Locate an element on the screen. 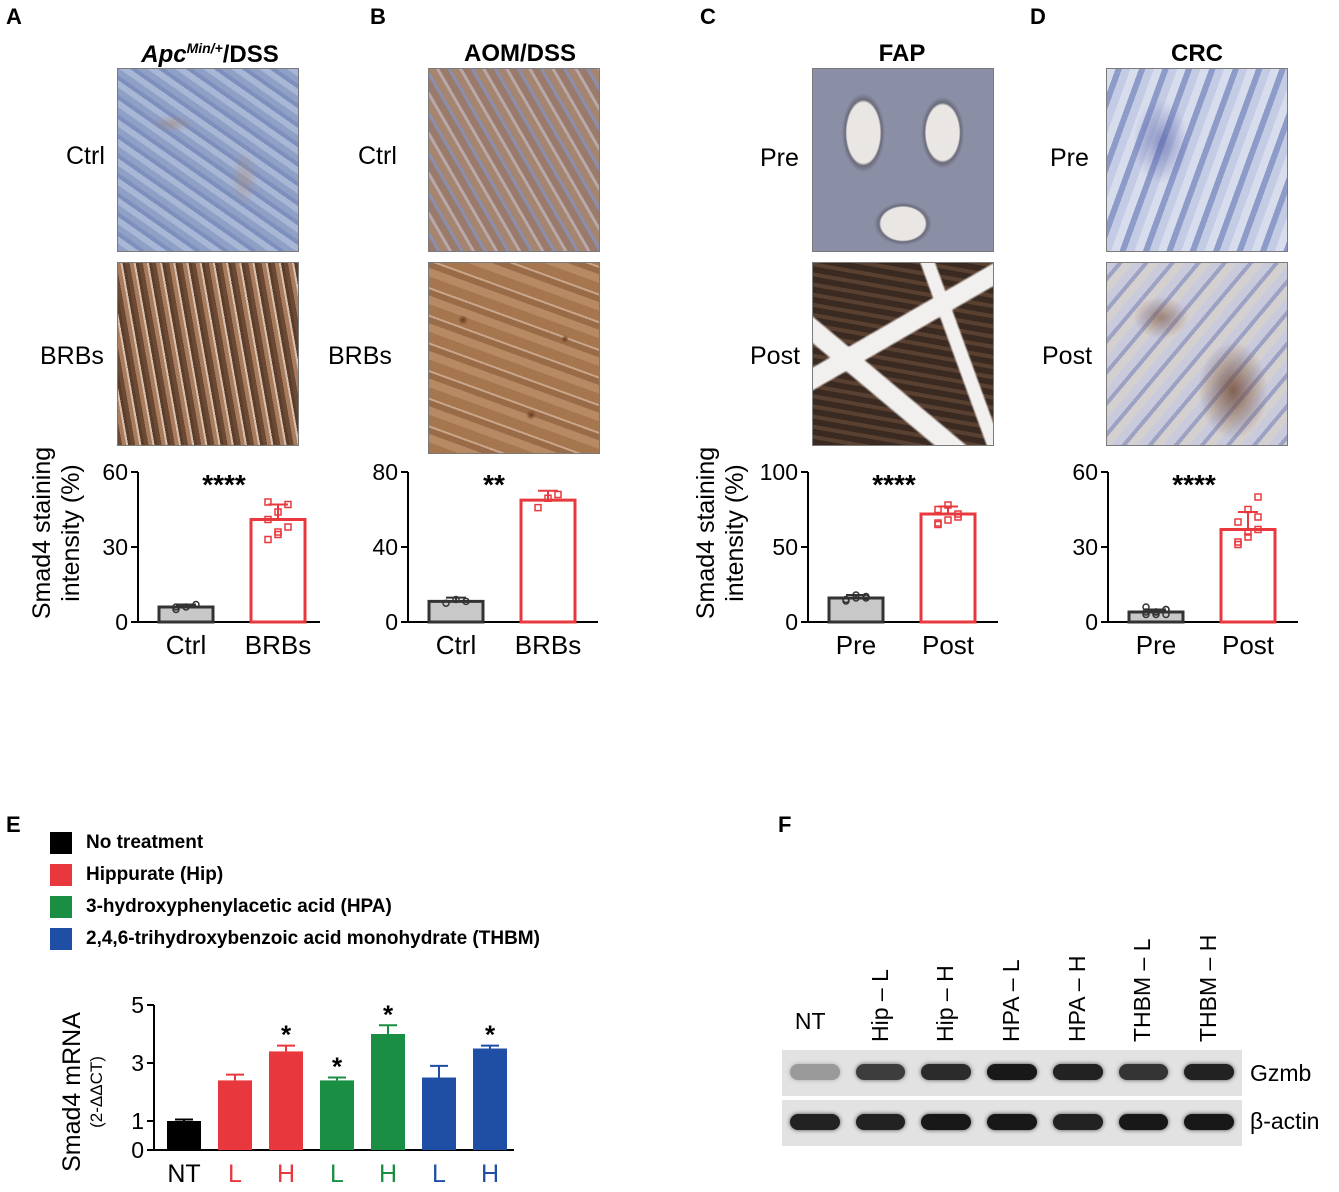 This screenshot has height=1192, width=1339. bar-chart-a: 0 30 60 Ctrl BRBs **** is located at coordinates (211, 559).